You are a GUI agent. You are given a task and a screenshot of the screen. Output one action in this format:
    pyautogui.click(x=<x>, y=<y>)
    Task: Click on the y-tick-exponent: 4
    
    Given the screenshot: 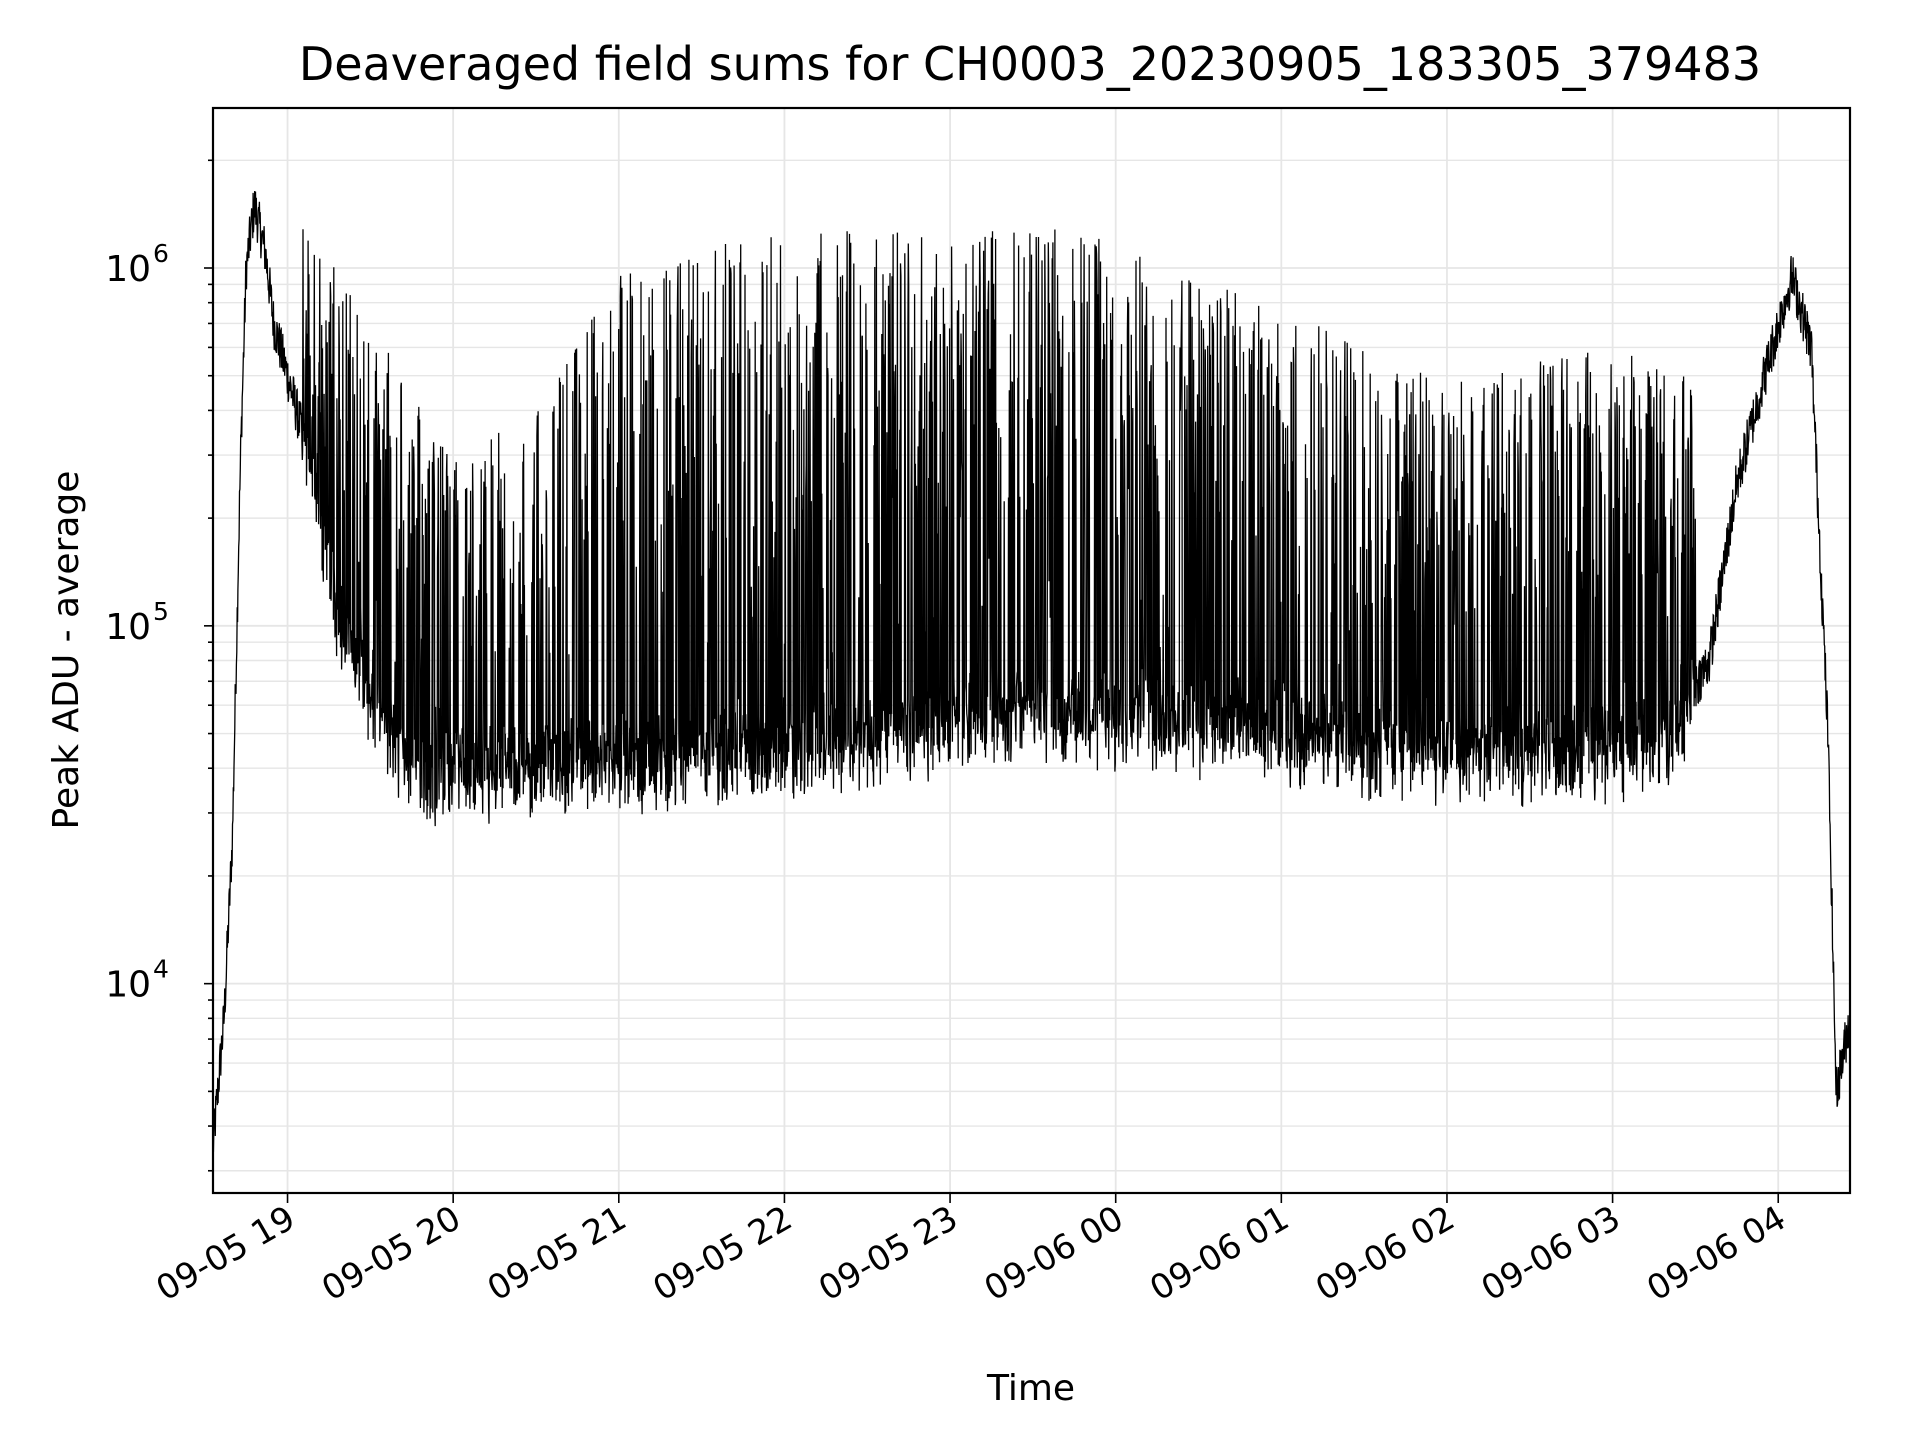 What is the action you would take?
    pyautogui.click(x=161, y=969)
    